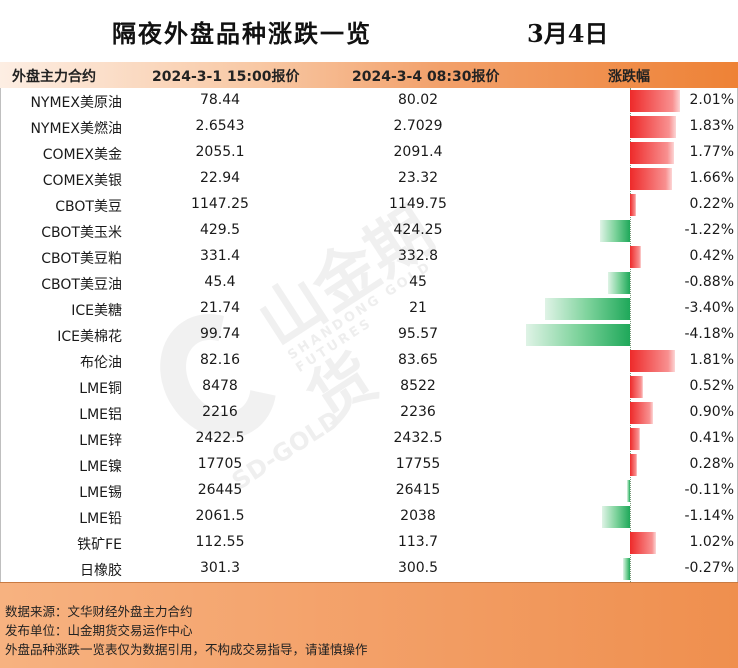  Describe the element at coordinates (418, 230) in the screenshot. I see `price2-cell: 424.25` at that location.